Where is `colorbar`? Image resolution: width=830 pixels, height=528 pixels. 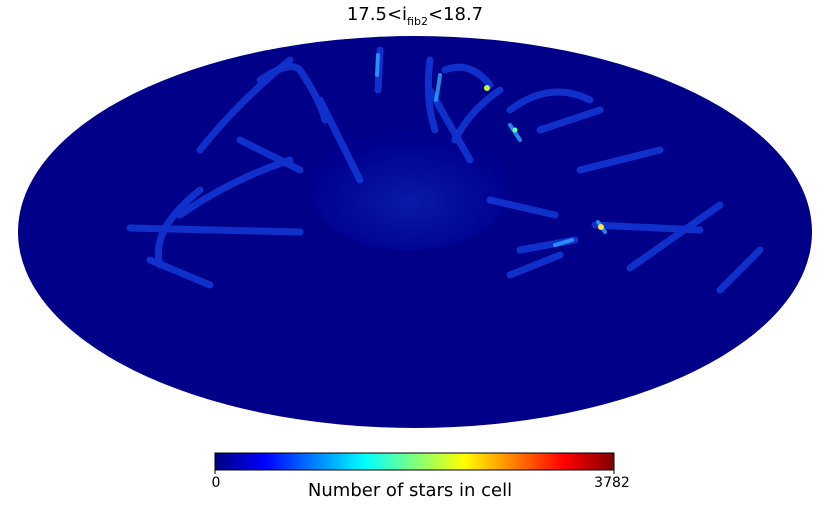 colorbar is located at coordinates (414, 461).